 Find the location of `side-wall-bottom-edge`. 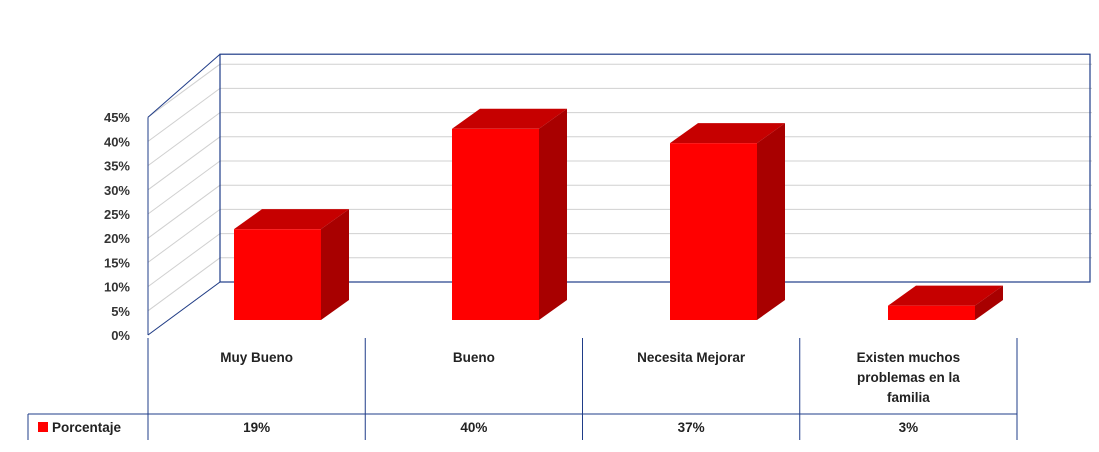

side-wall-bottom-edge is located at coordinates (184, 308).